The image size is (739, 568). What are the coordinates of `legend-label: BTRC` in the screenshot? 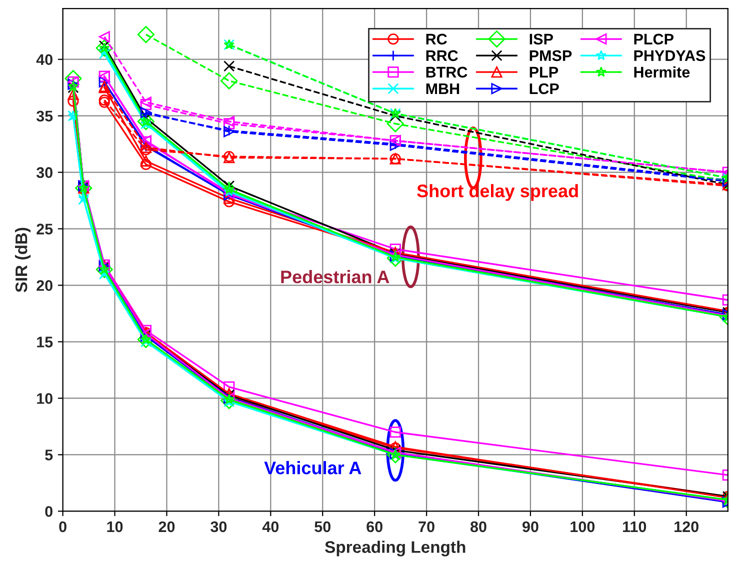 It's located at (447, 72).